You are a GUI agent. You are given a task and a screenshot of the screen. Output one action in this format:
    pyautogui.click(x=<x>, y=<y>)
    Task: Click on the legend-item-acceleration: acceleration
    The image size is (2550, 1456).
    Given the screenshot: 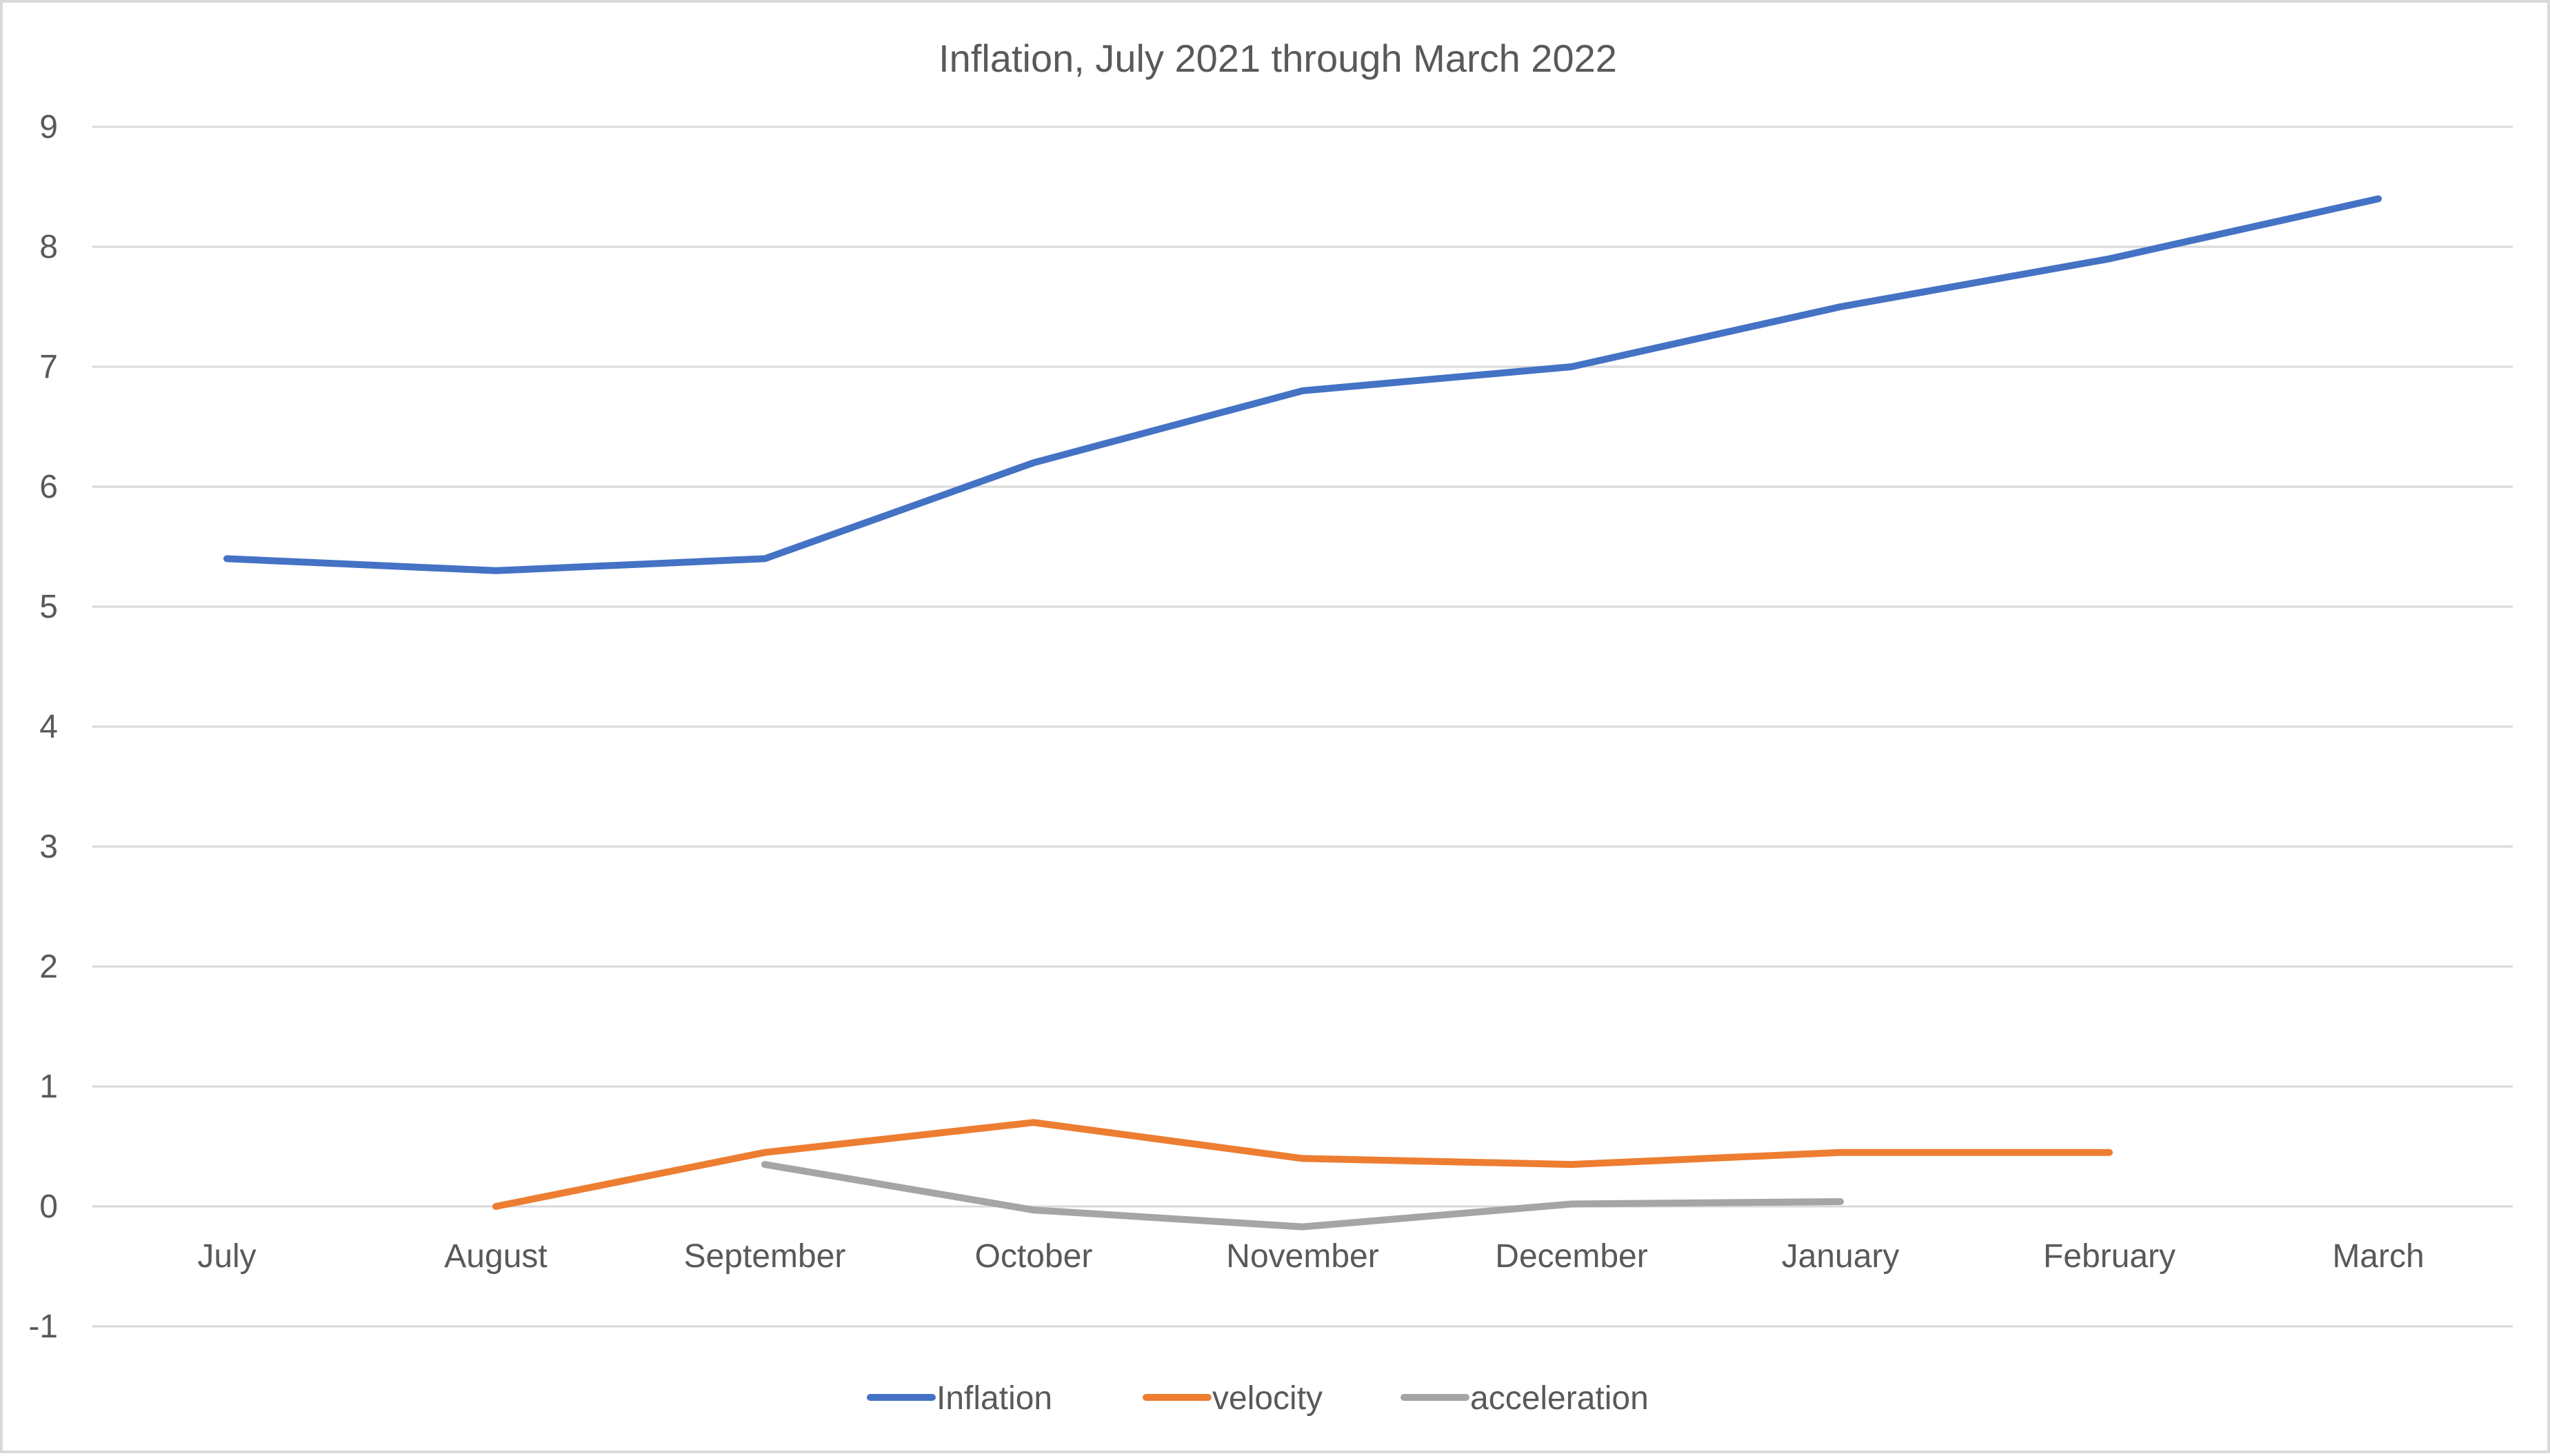 What is the action you would take?
    pyautogui.click(x=1525, y=1398)
    